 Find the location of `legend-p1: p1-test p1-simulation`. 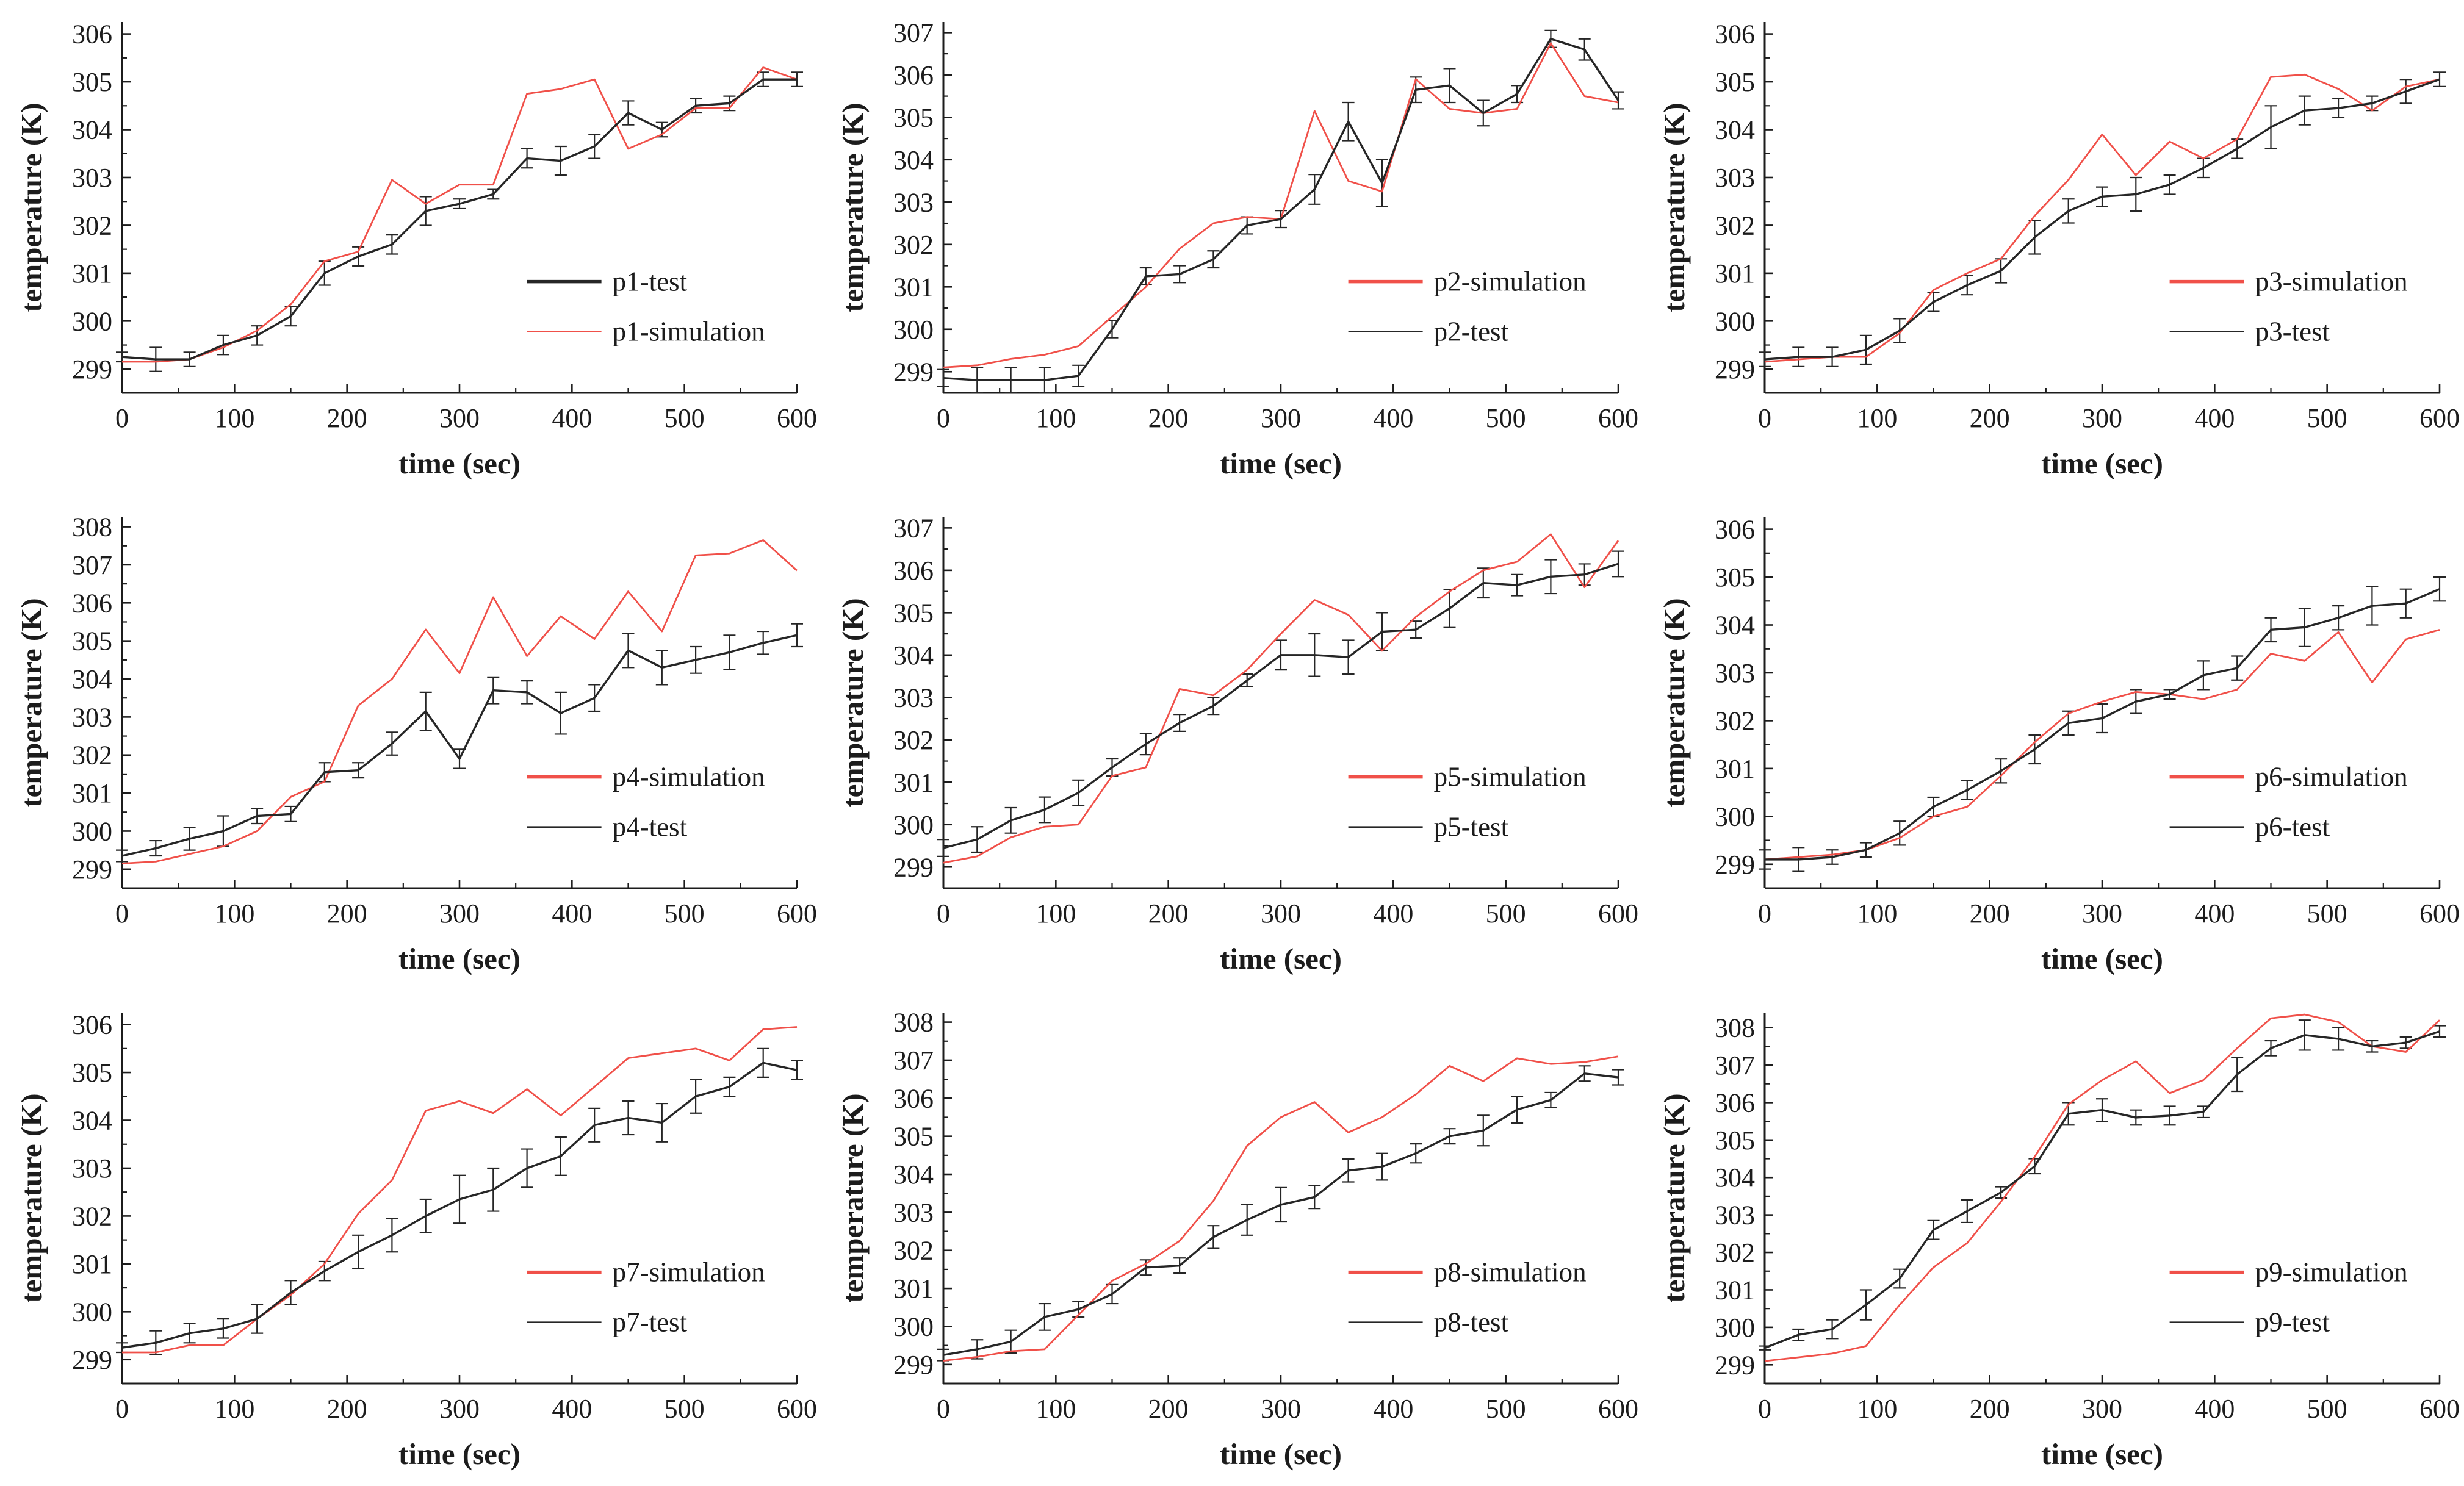

legend-p1: p1-test p1-simulation is located at coordinates (646, 307).